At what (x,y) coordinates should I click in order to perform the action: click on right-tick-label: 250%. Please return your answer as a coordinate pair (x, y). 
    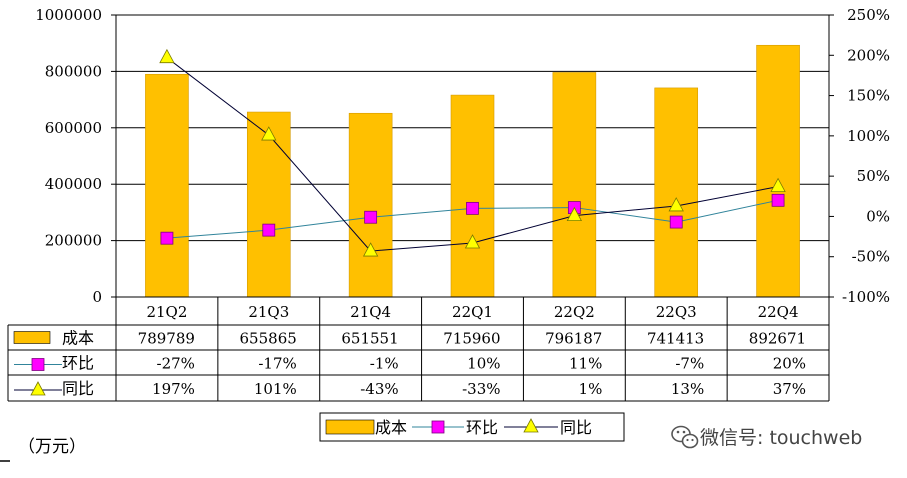
    Looking at the image, I should click on (868, 15).